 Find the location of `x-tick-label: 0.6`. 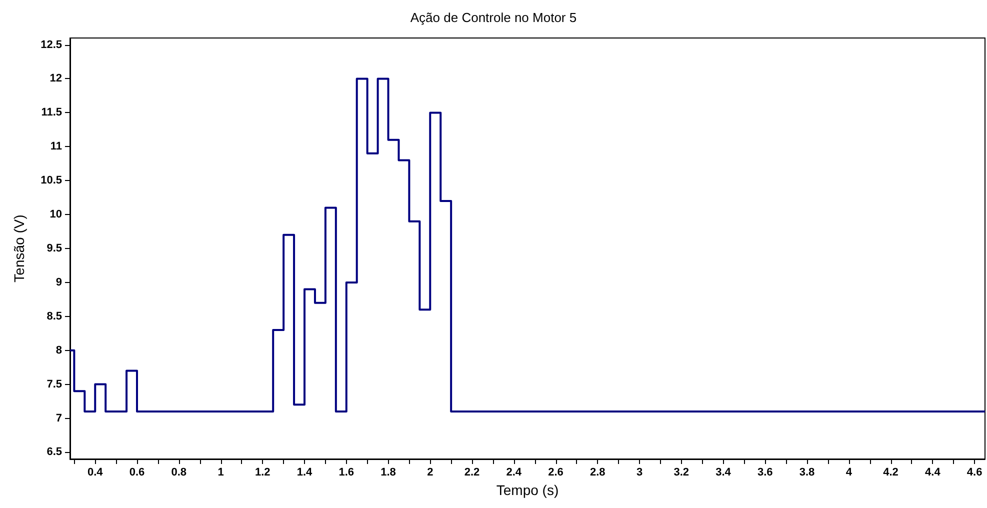

x-tick-label: 0.6 is located at coordinates (137, 472).